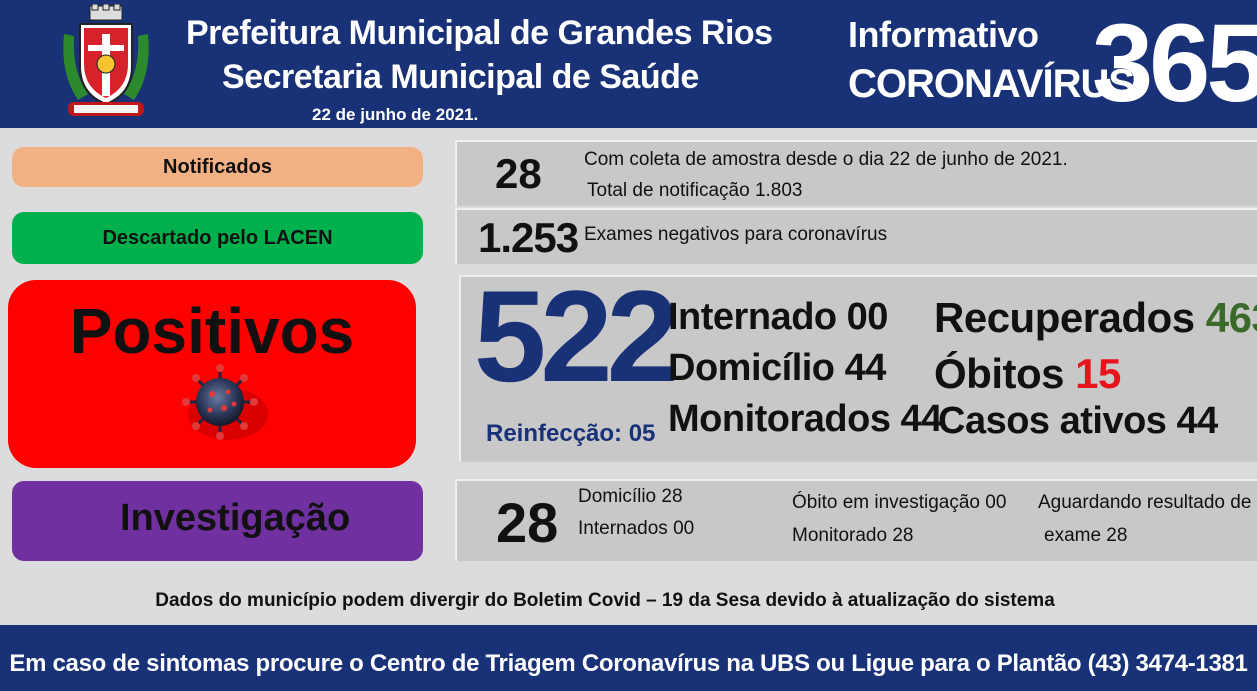  I want to click on investigacao-panel, so click(856, 520).